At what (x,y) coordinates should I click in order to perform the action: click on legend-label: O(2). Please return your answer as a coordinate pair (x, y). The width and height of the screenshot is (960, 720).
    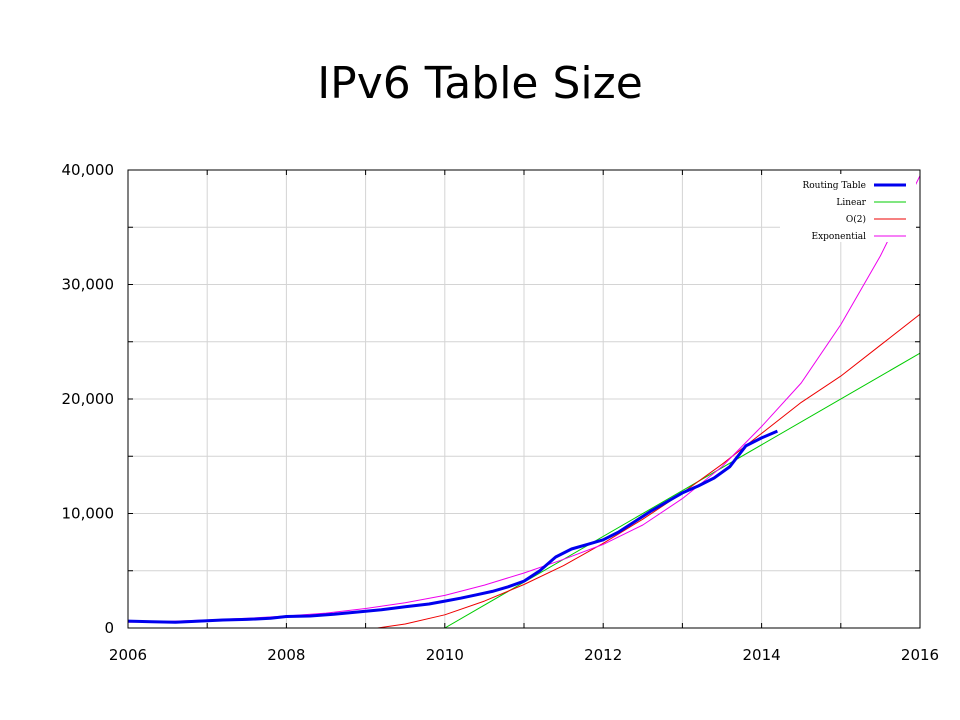
    Looking at the image, I should click on (856, 219).